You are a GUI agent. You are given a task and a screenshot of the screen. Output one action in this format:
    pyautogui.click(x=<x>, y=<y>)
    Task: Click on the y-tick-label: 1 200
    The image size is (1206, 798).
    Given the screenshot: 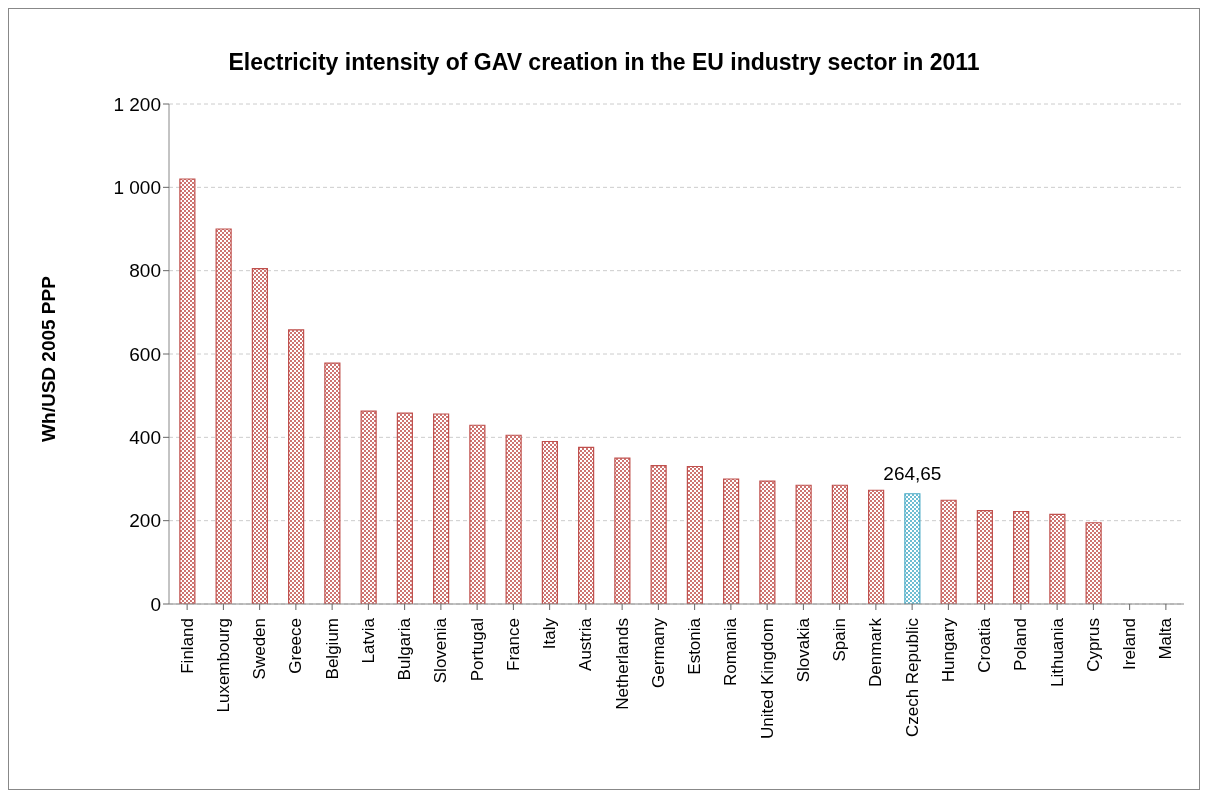 What is the action you would take?
    pyautogui.click(x=137, y=104)
    